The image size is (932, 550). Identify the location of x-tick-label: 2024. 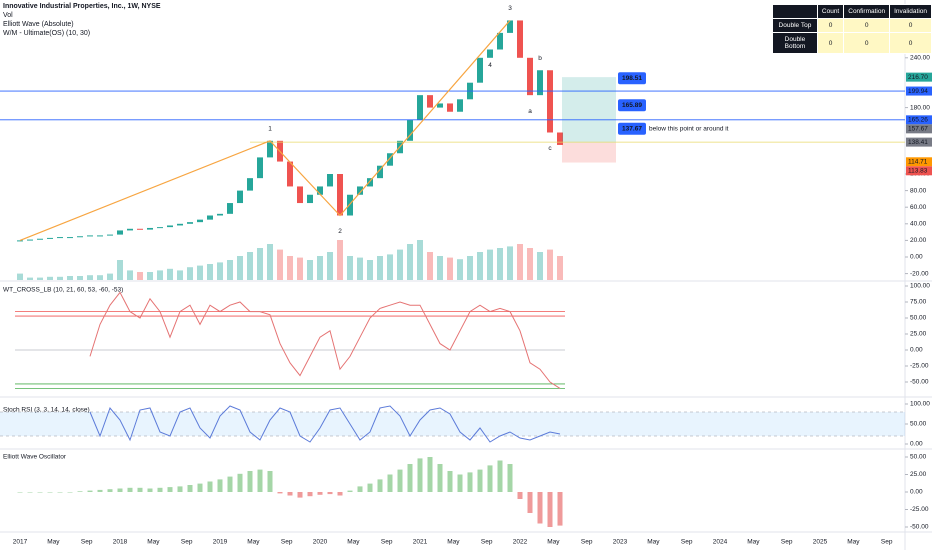
(720, 542).